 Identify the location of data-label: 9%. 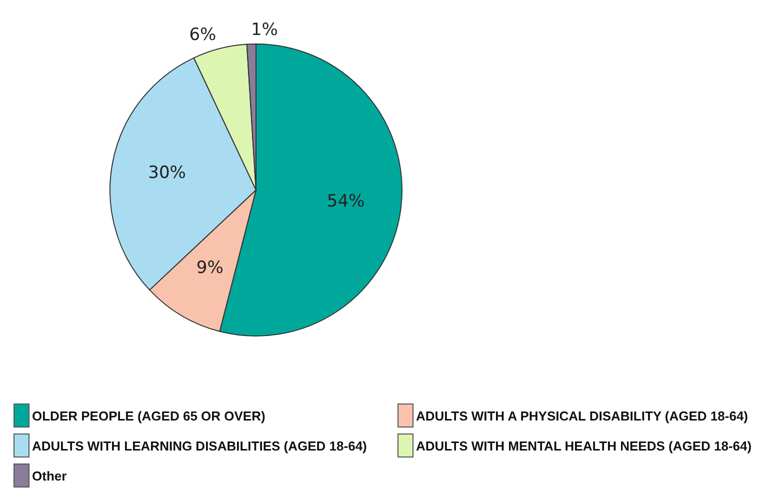
(210, 268).